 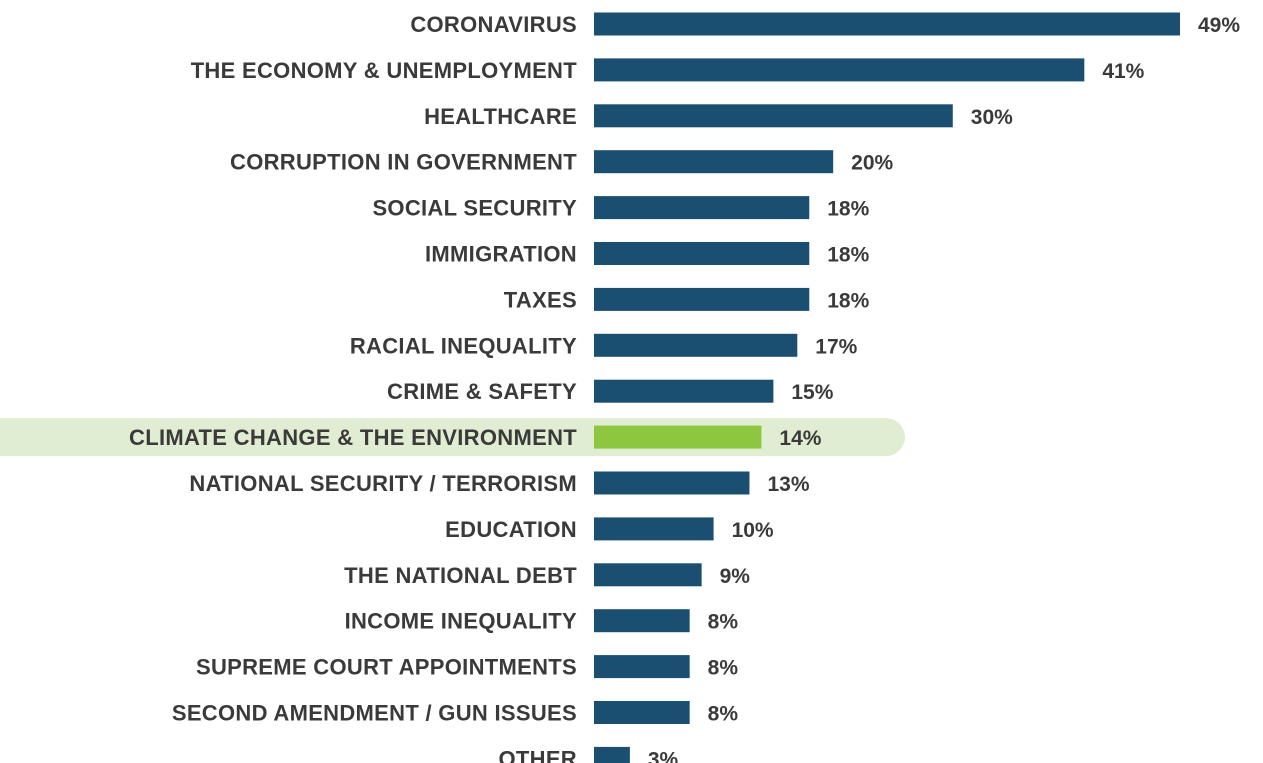 I want to click on value-label: 10%, so click(x=753, y=530).